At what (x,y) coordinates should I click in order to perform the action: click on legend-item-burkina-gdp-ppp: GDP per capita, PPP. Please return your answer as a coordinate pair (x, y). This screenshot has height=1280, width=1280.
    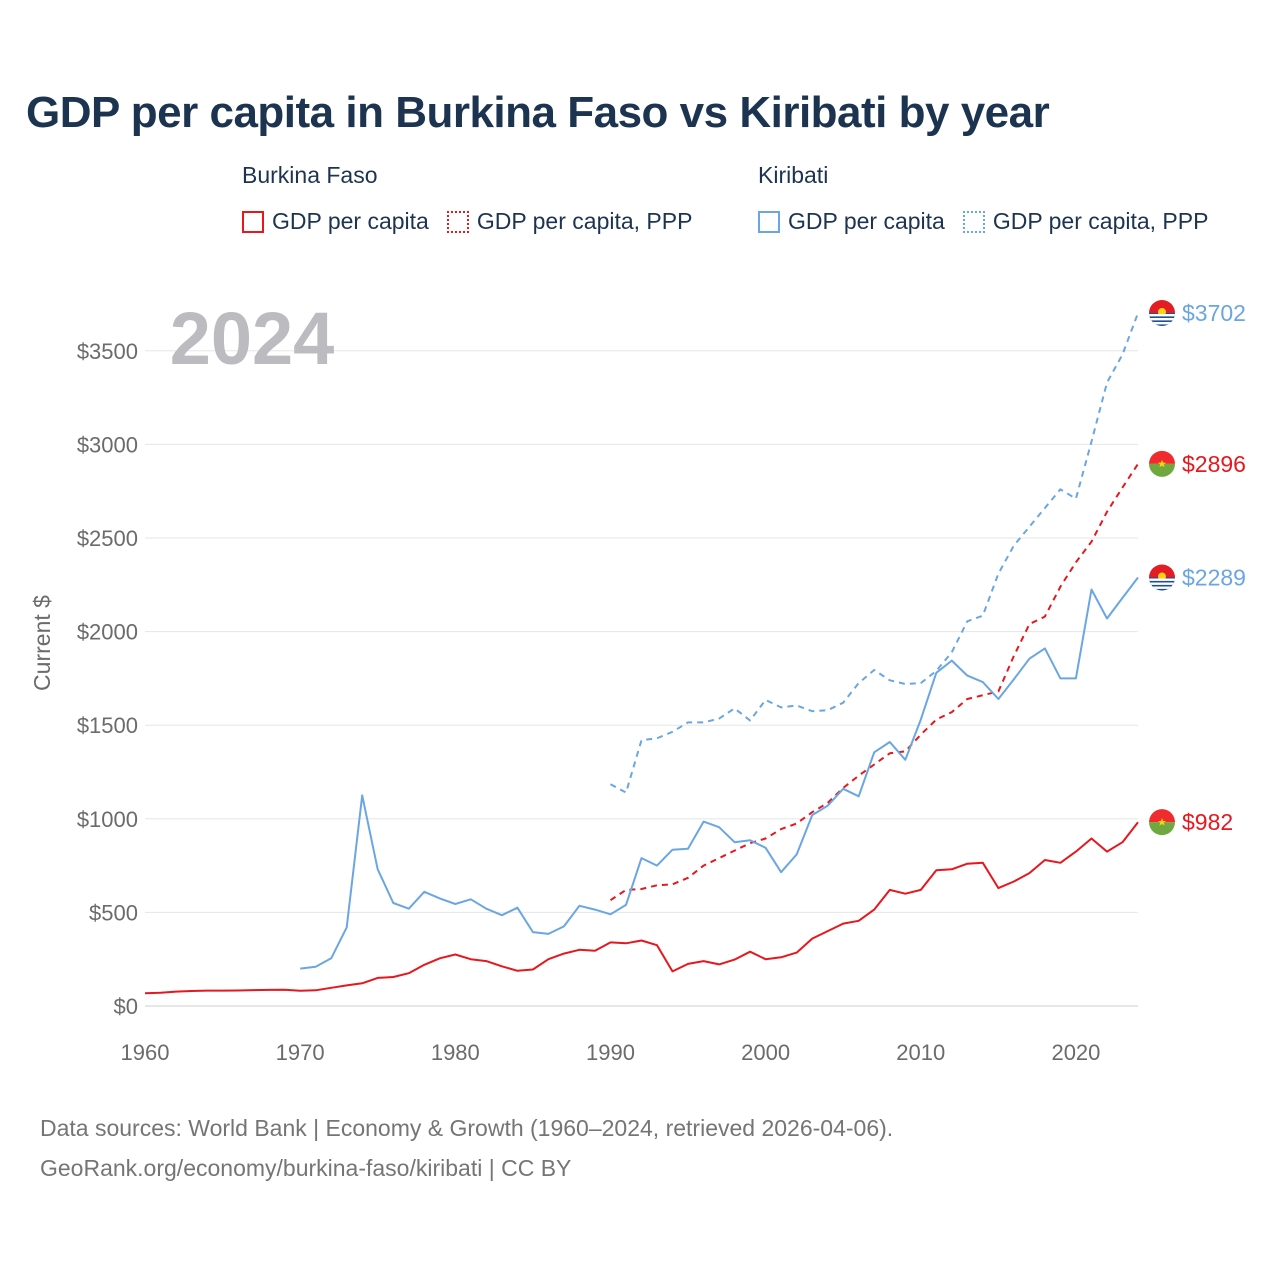
    Looking at the image, I should click on (569, 221).